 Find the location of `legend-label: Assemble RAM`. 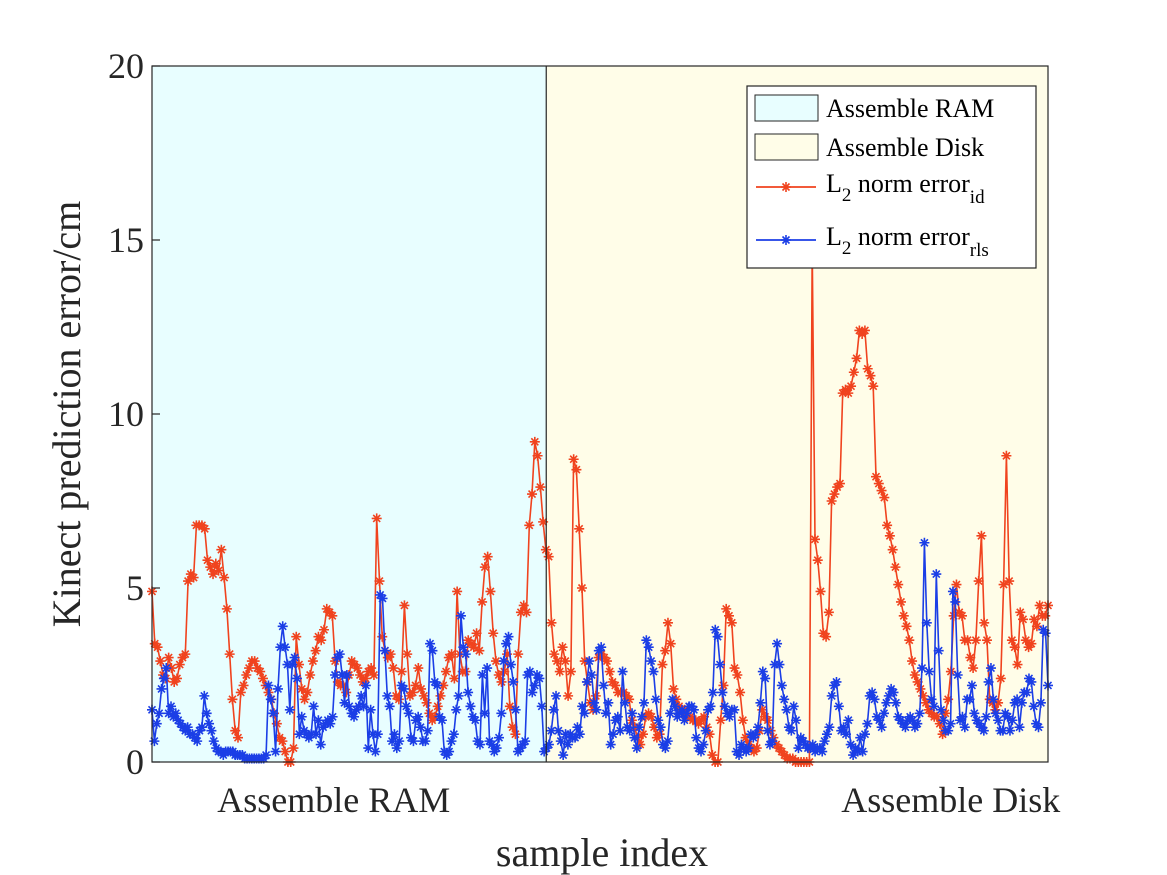

legend-label: Assemble RAM is located at coordinates (910, 108).